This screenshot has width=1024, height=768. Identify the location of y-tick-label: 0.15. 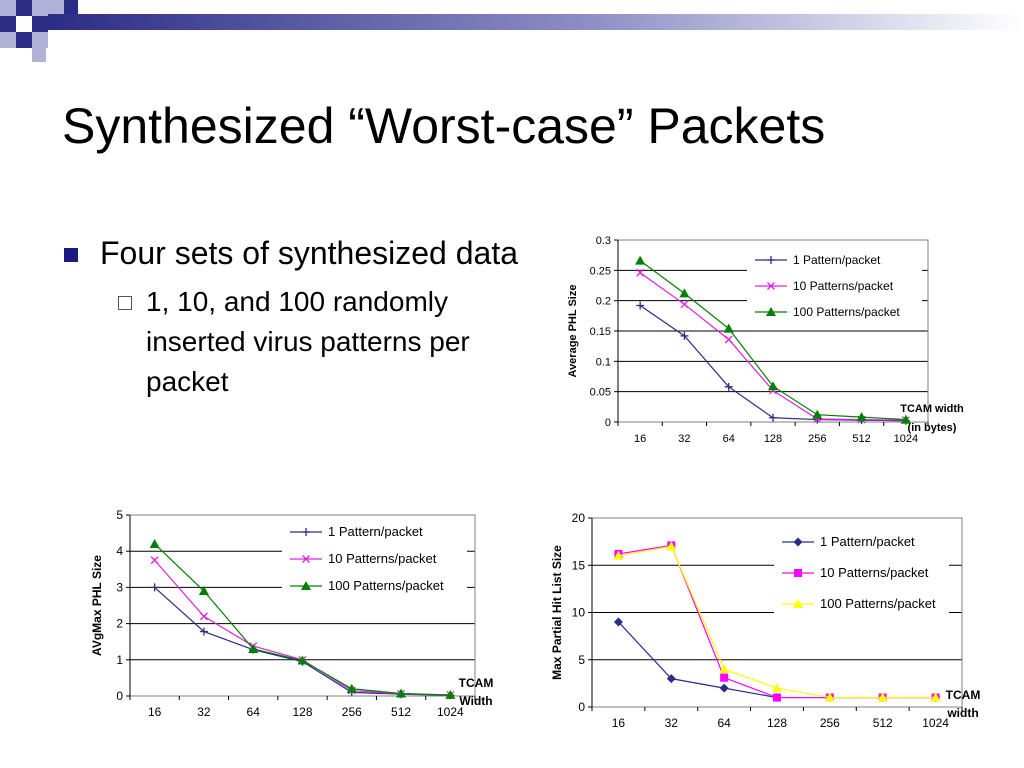
(600, 332).